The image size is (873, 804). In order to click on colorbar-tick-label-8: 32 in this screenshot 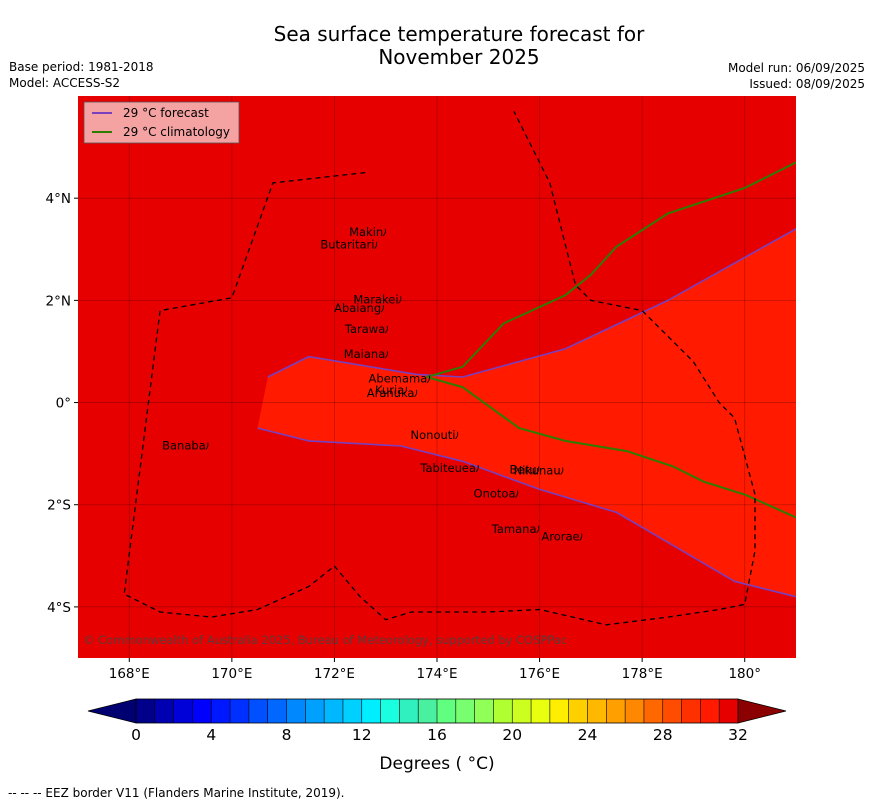, I will do `click(738, 735)`.